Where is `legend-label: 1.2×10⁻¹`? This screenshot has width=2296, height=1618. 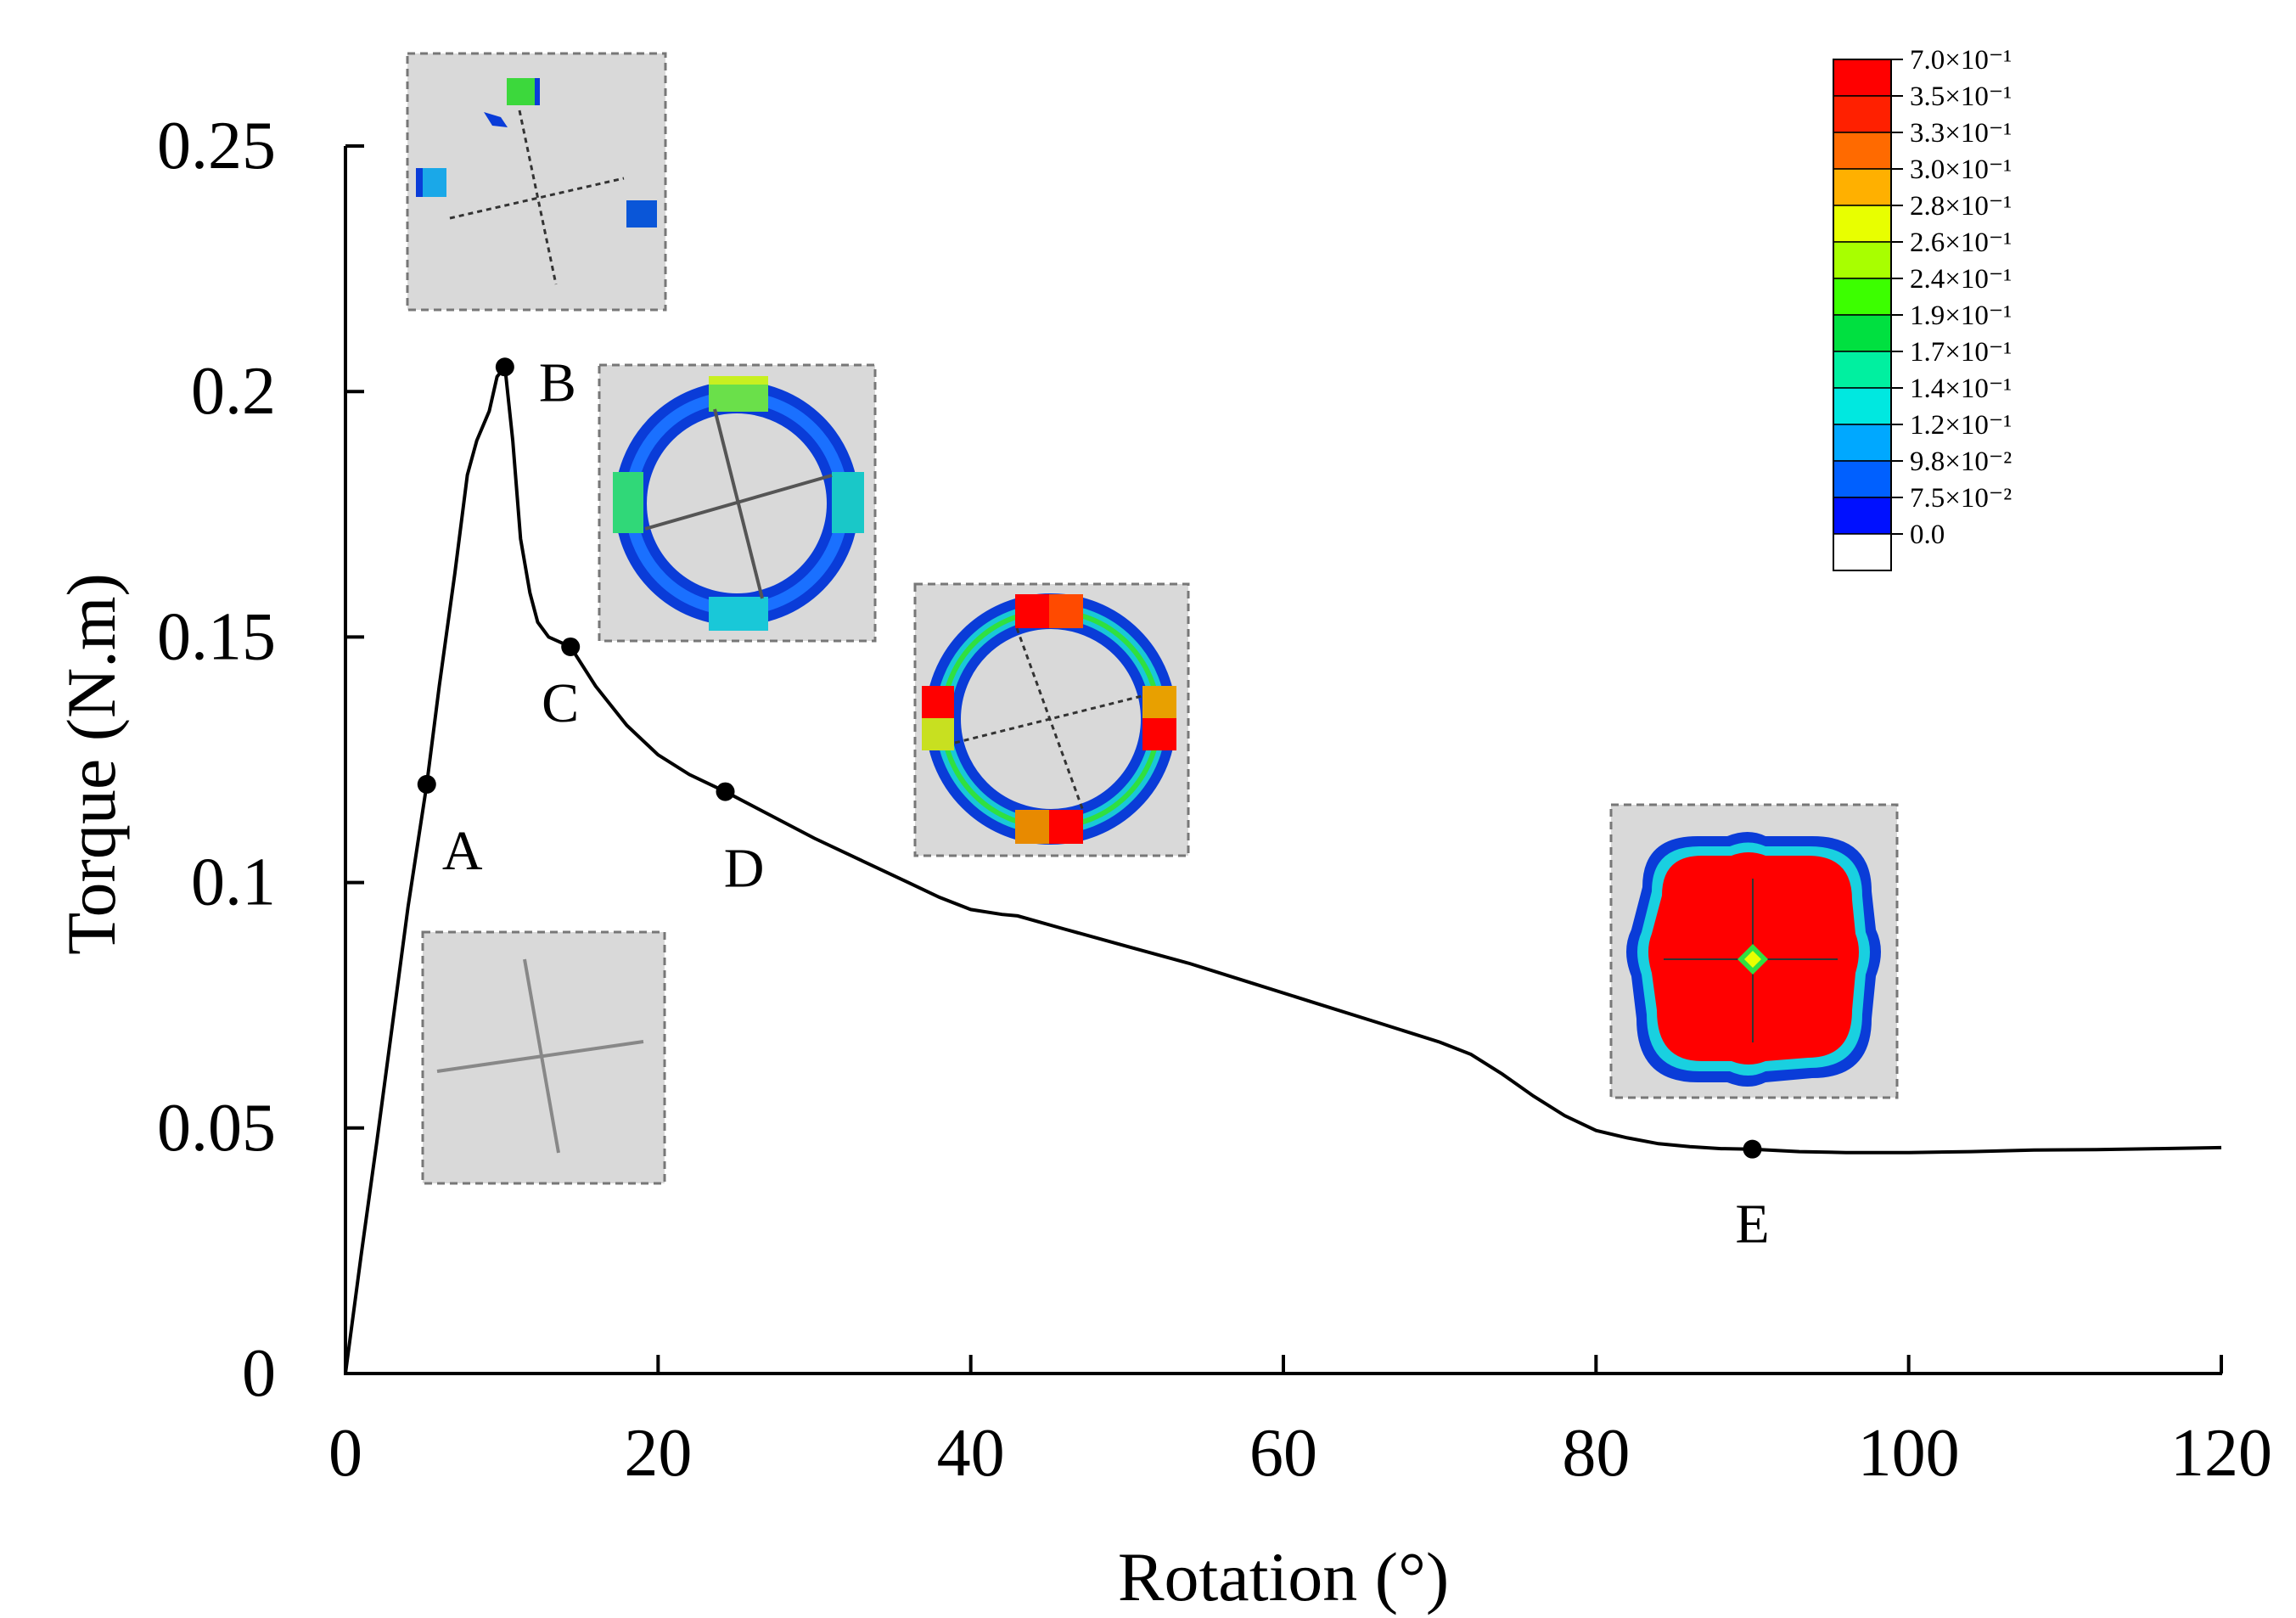 legend-label: 1.2×10⁻¹ is located at coordinates (1961, 425).